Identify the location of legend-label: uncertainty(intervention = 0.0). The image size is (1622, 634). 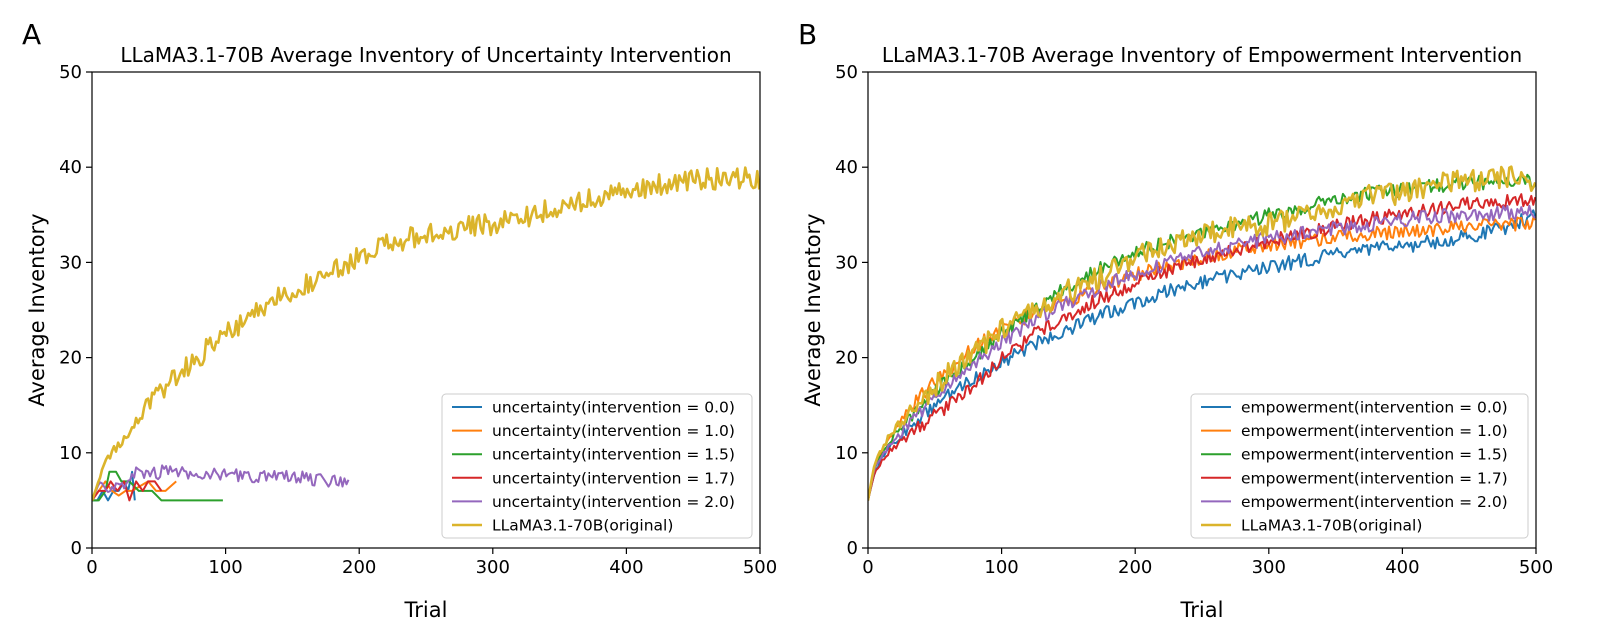
(613, 408).